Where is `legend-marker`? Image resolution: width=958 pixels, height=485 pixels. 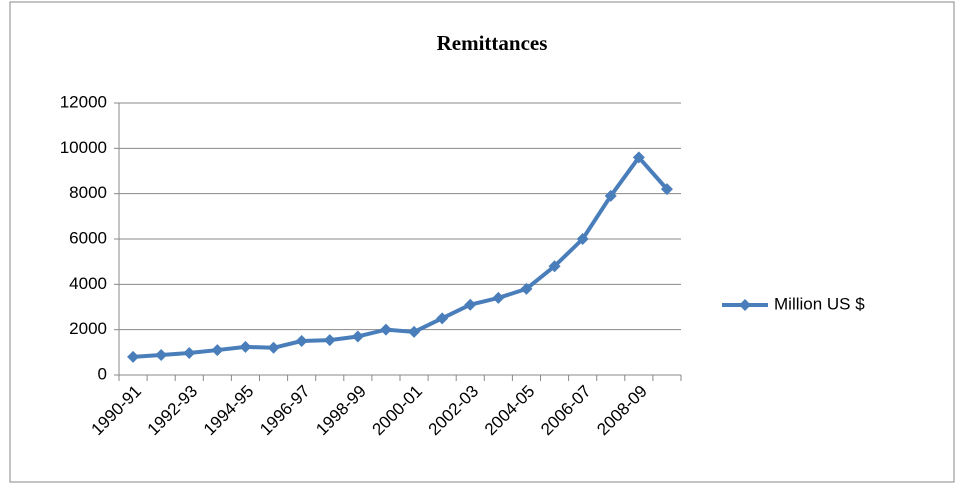 legend-marker is located at coordinates (745, 305).